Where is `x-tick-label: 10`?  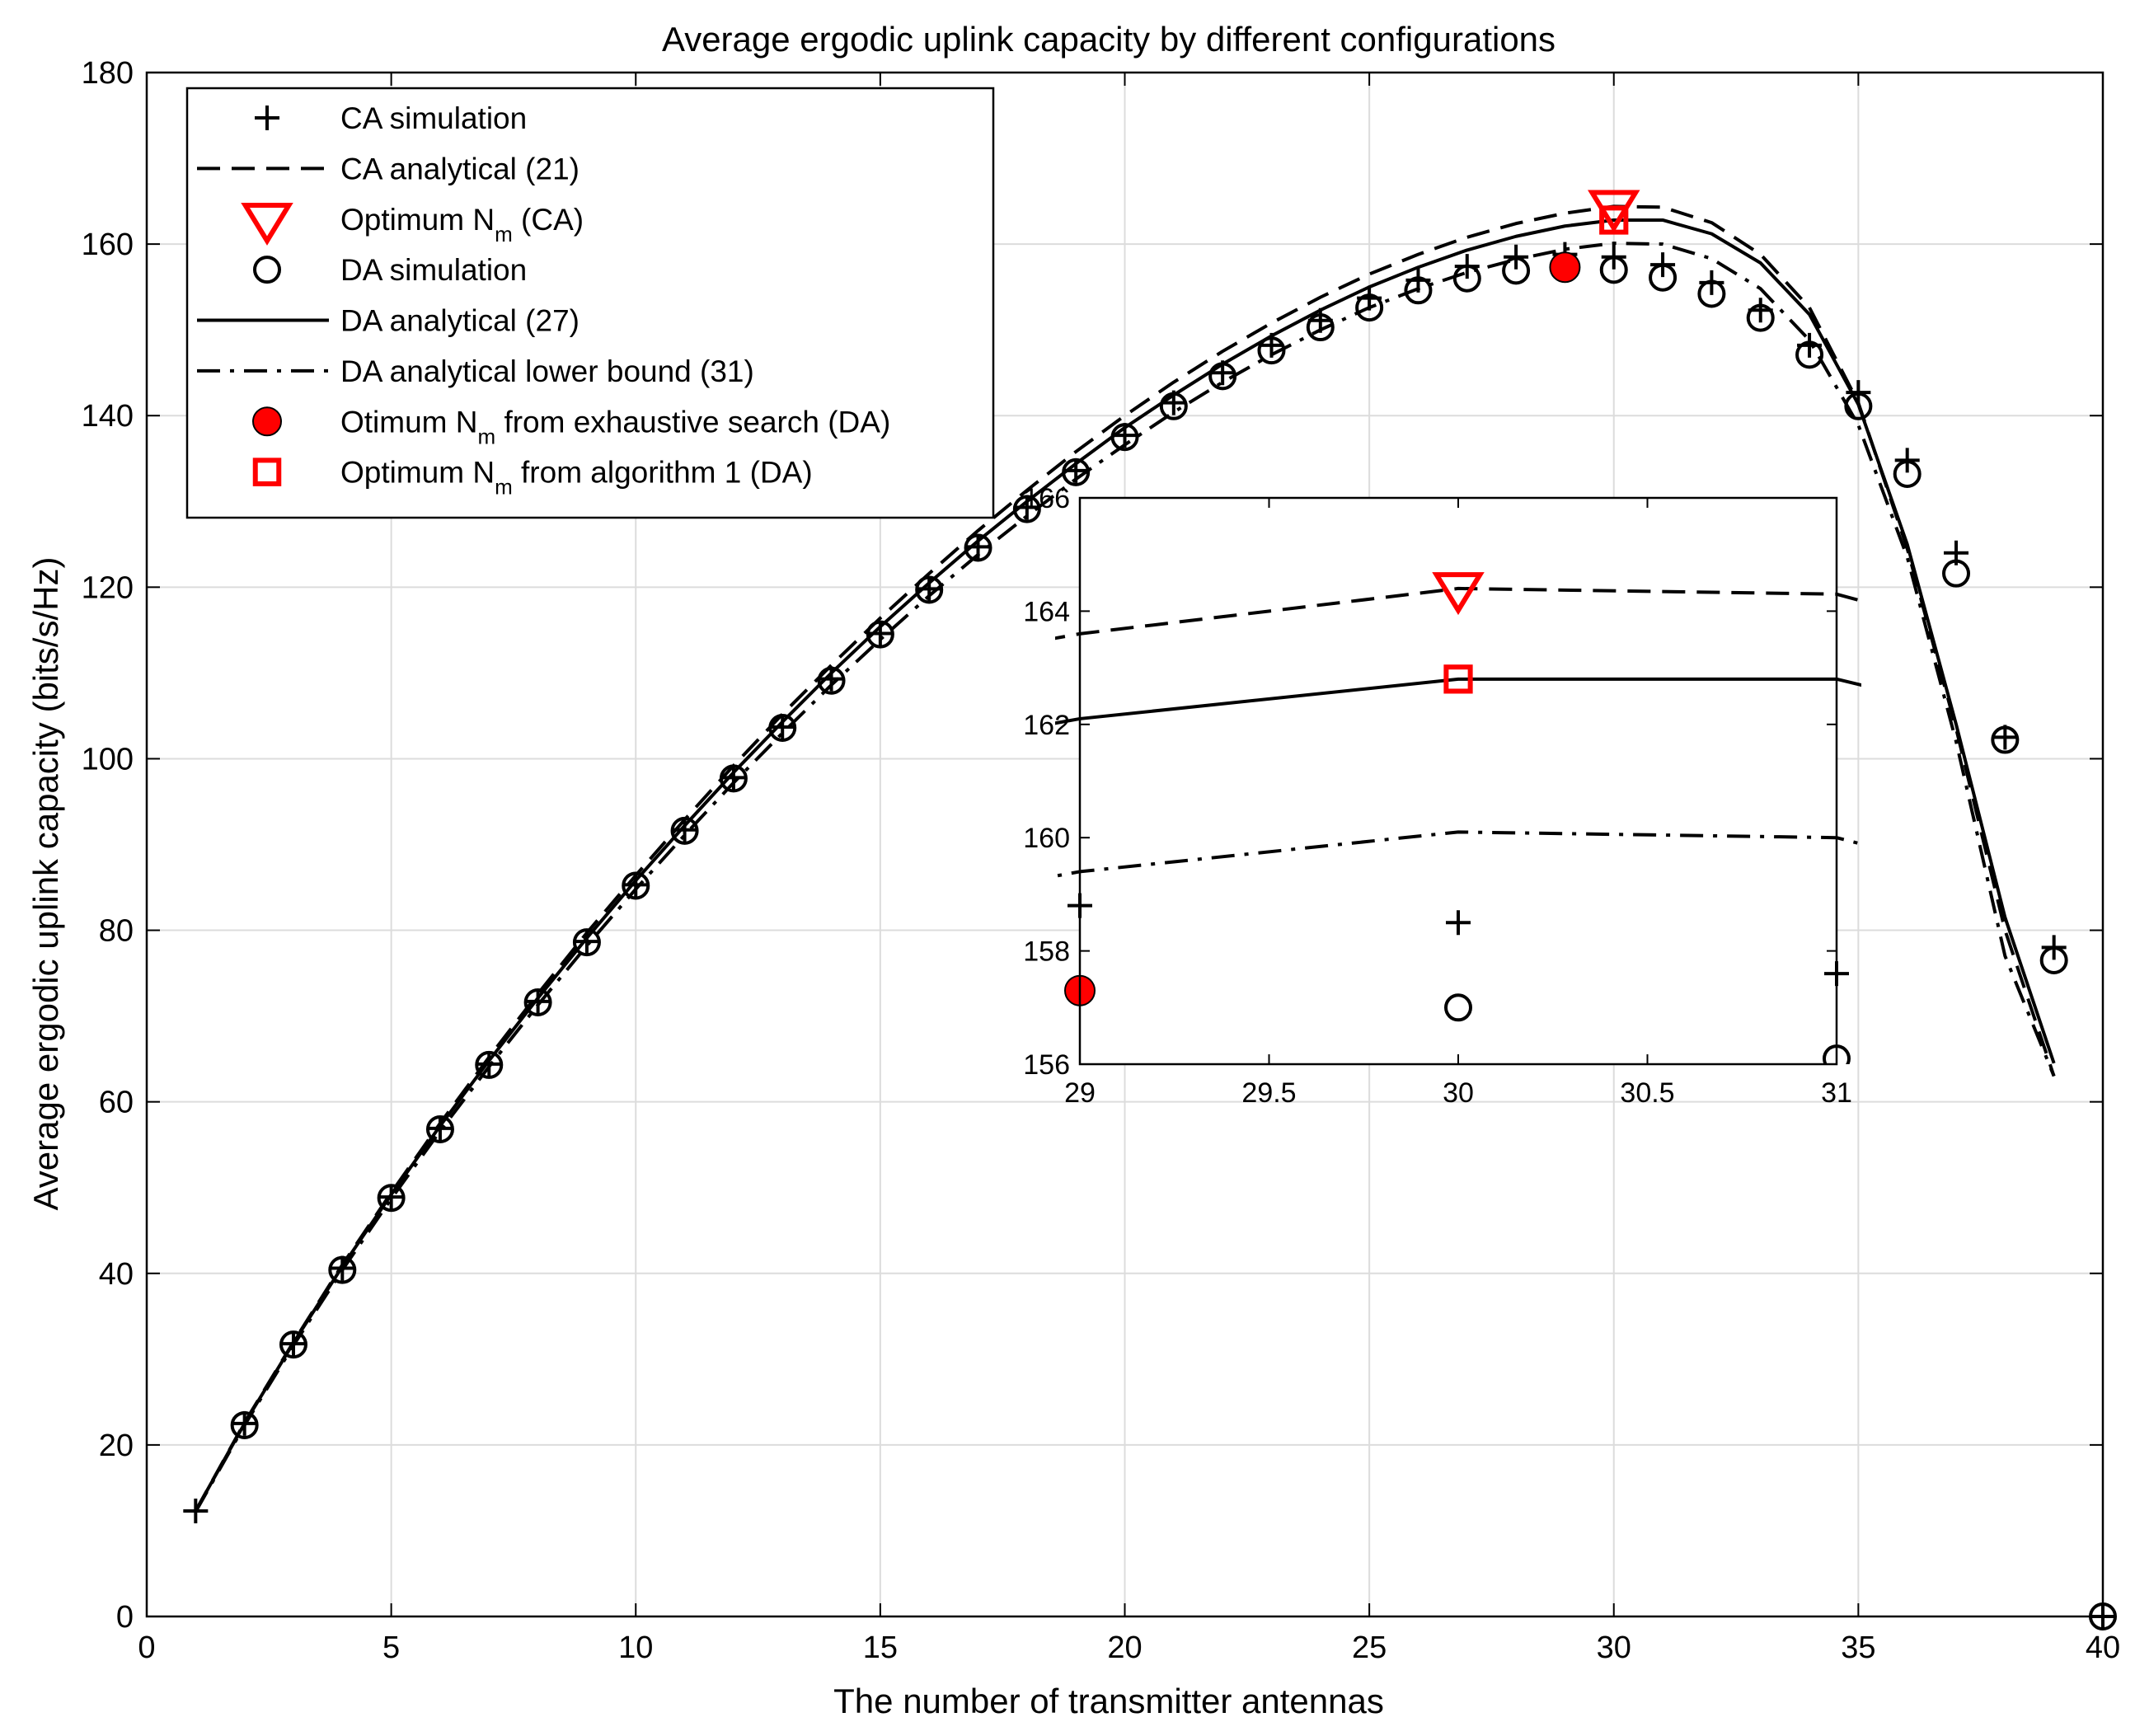 x-tick-label: 10 is located at coordinates (635, 1647).